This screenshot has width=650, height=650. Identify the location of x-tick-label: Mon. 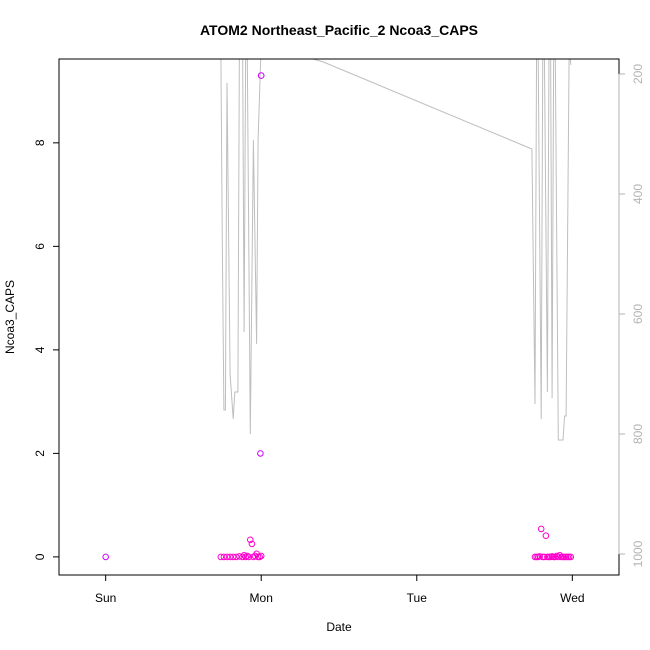
(261, 598).